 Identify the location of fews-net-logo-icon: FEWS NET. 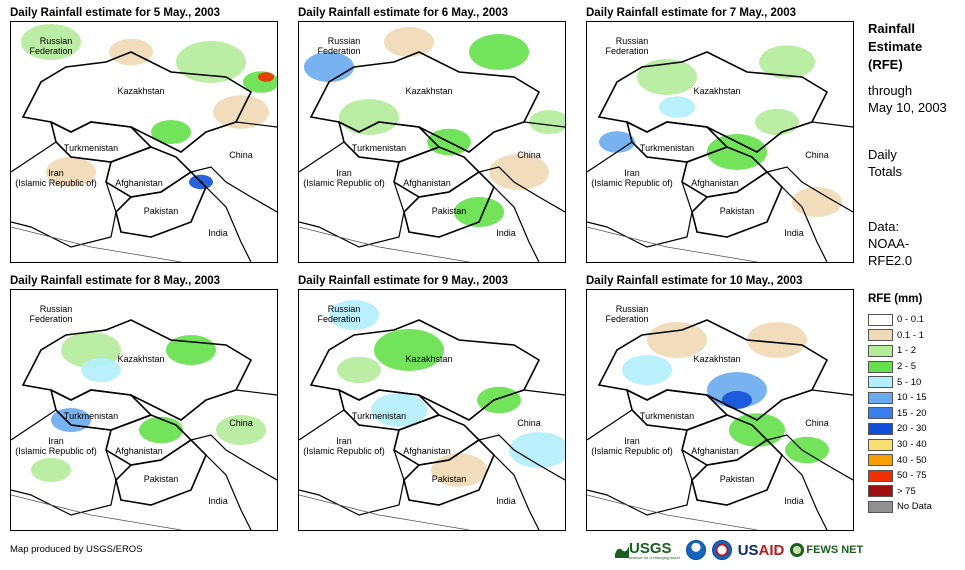
(826, 550).